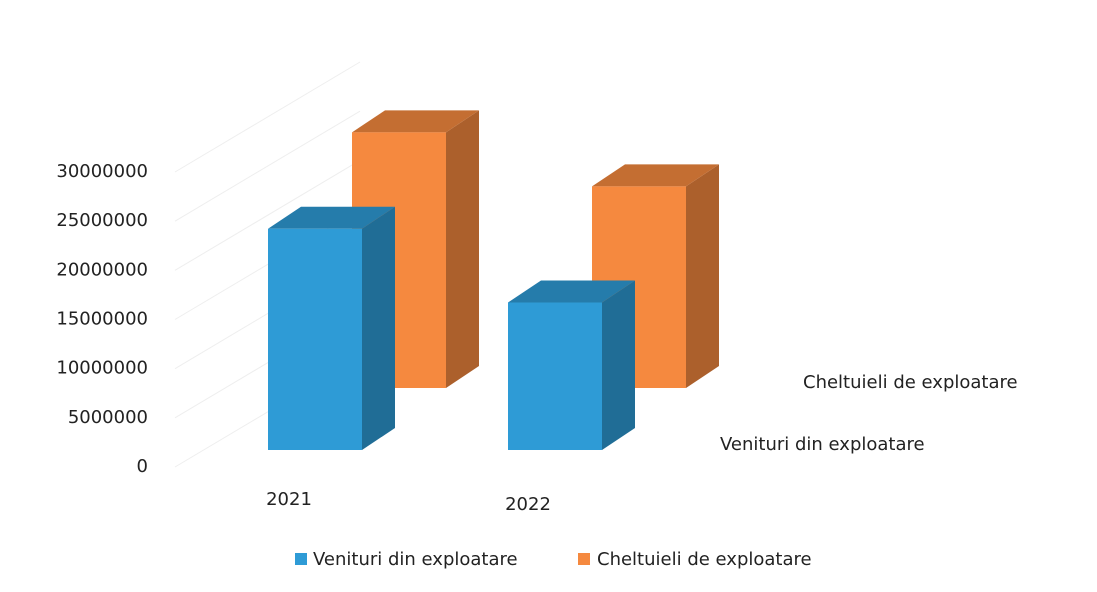 The image size is (1097, 592). I want to click on y-tick-label: 20000000, so click(102, 269).